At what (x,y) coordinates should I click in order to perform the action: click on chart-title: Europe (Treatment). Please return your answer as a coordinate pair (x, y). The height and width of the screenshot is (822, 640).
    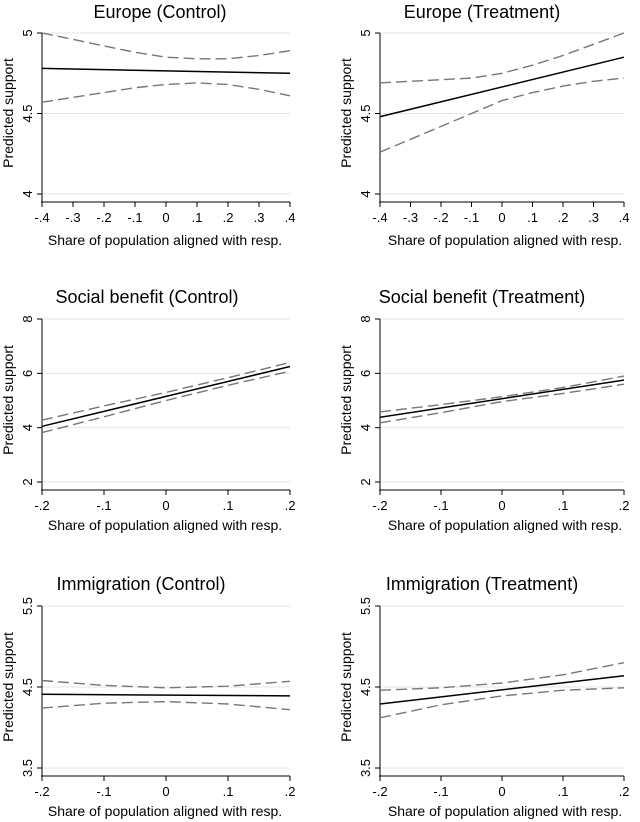
    Looking at the image, I should click on (482, 12).